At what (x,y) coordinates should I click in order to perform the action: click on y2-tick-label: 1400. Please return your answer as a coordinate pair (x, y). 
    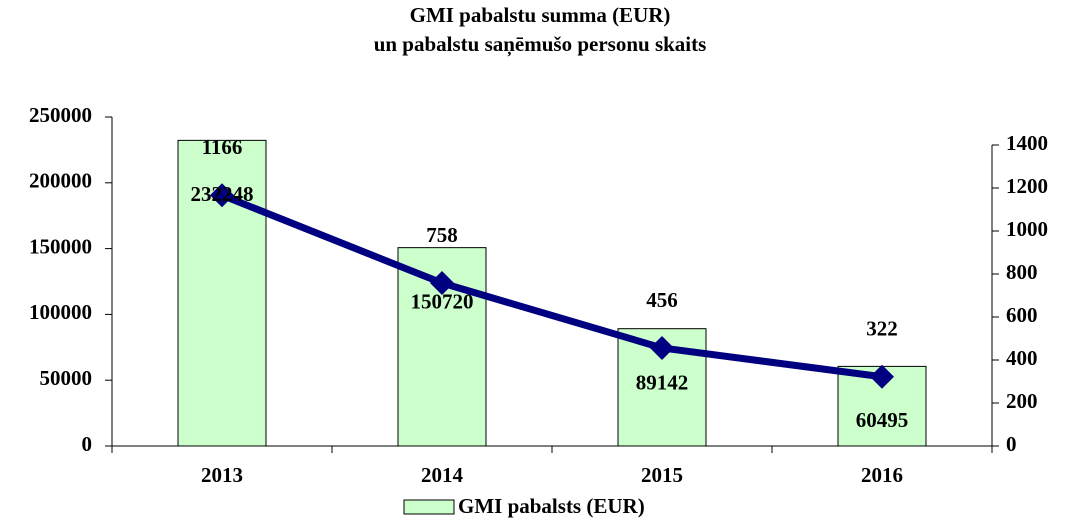
    Looking at the image, I should click on (1027, 143).